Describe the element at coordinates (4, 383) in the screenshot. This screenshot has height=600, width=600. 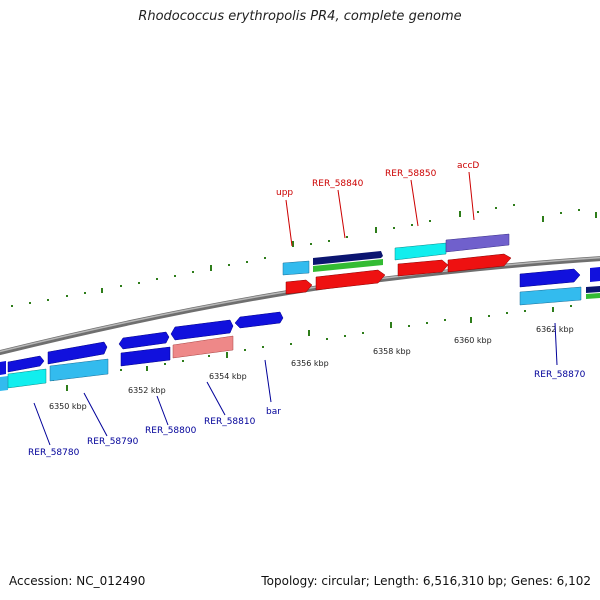
I see `gene-rer-58780-b` at that location.